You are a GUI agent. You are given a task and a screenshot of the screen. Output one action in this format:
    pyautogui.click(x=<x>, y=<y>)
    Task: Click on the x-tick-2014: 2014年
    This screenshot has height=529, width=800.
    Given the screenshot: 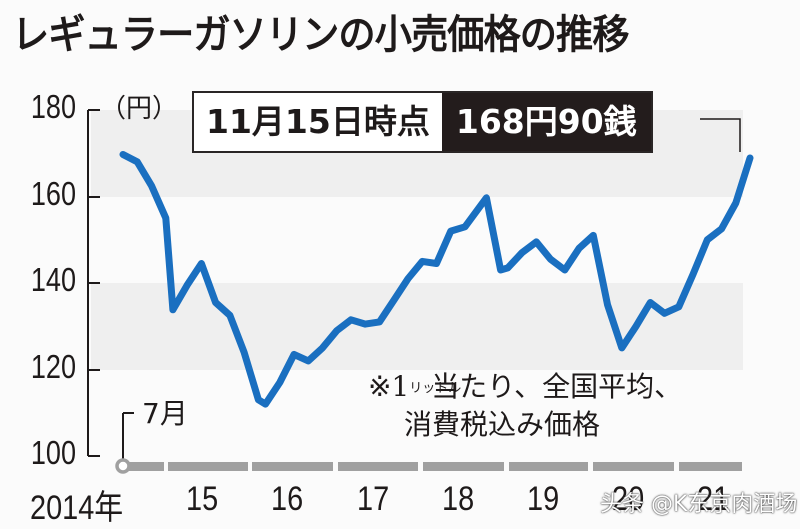 What is the action you would take?
    pyautogui.click(x=77, y=508)
    